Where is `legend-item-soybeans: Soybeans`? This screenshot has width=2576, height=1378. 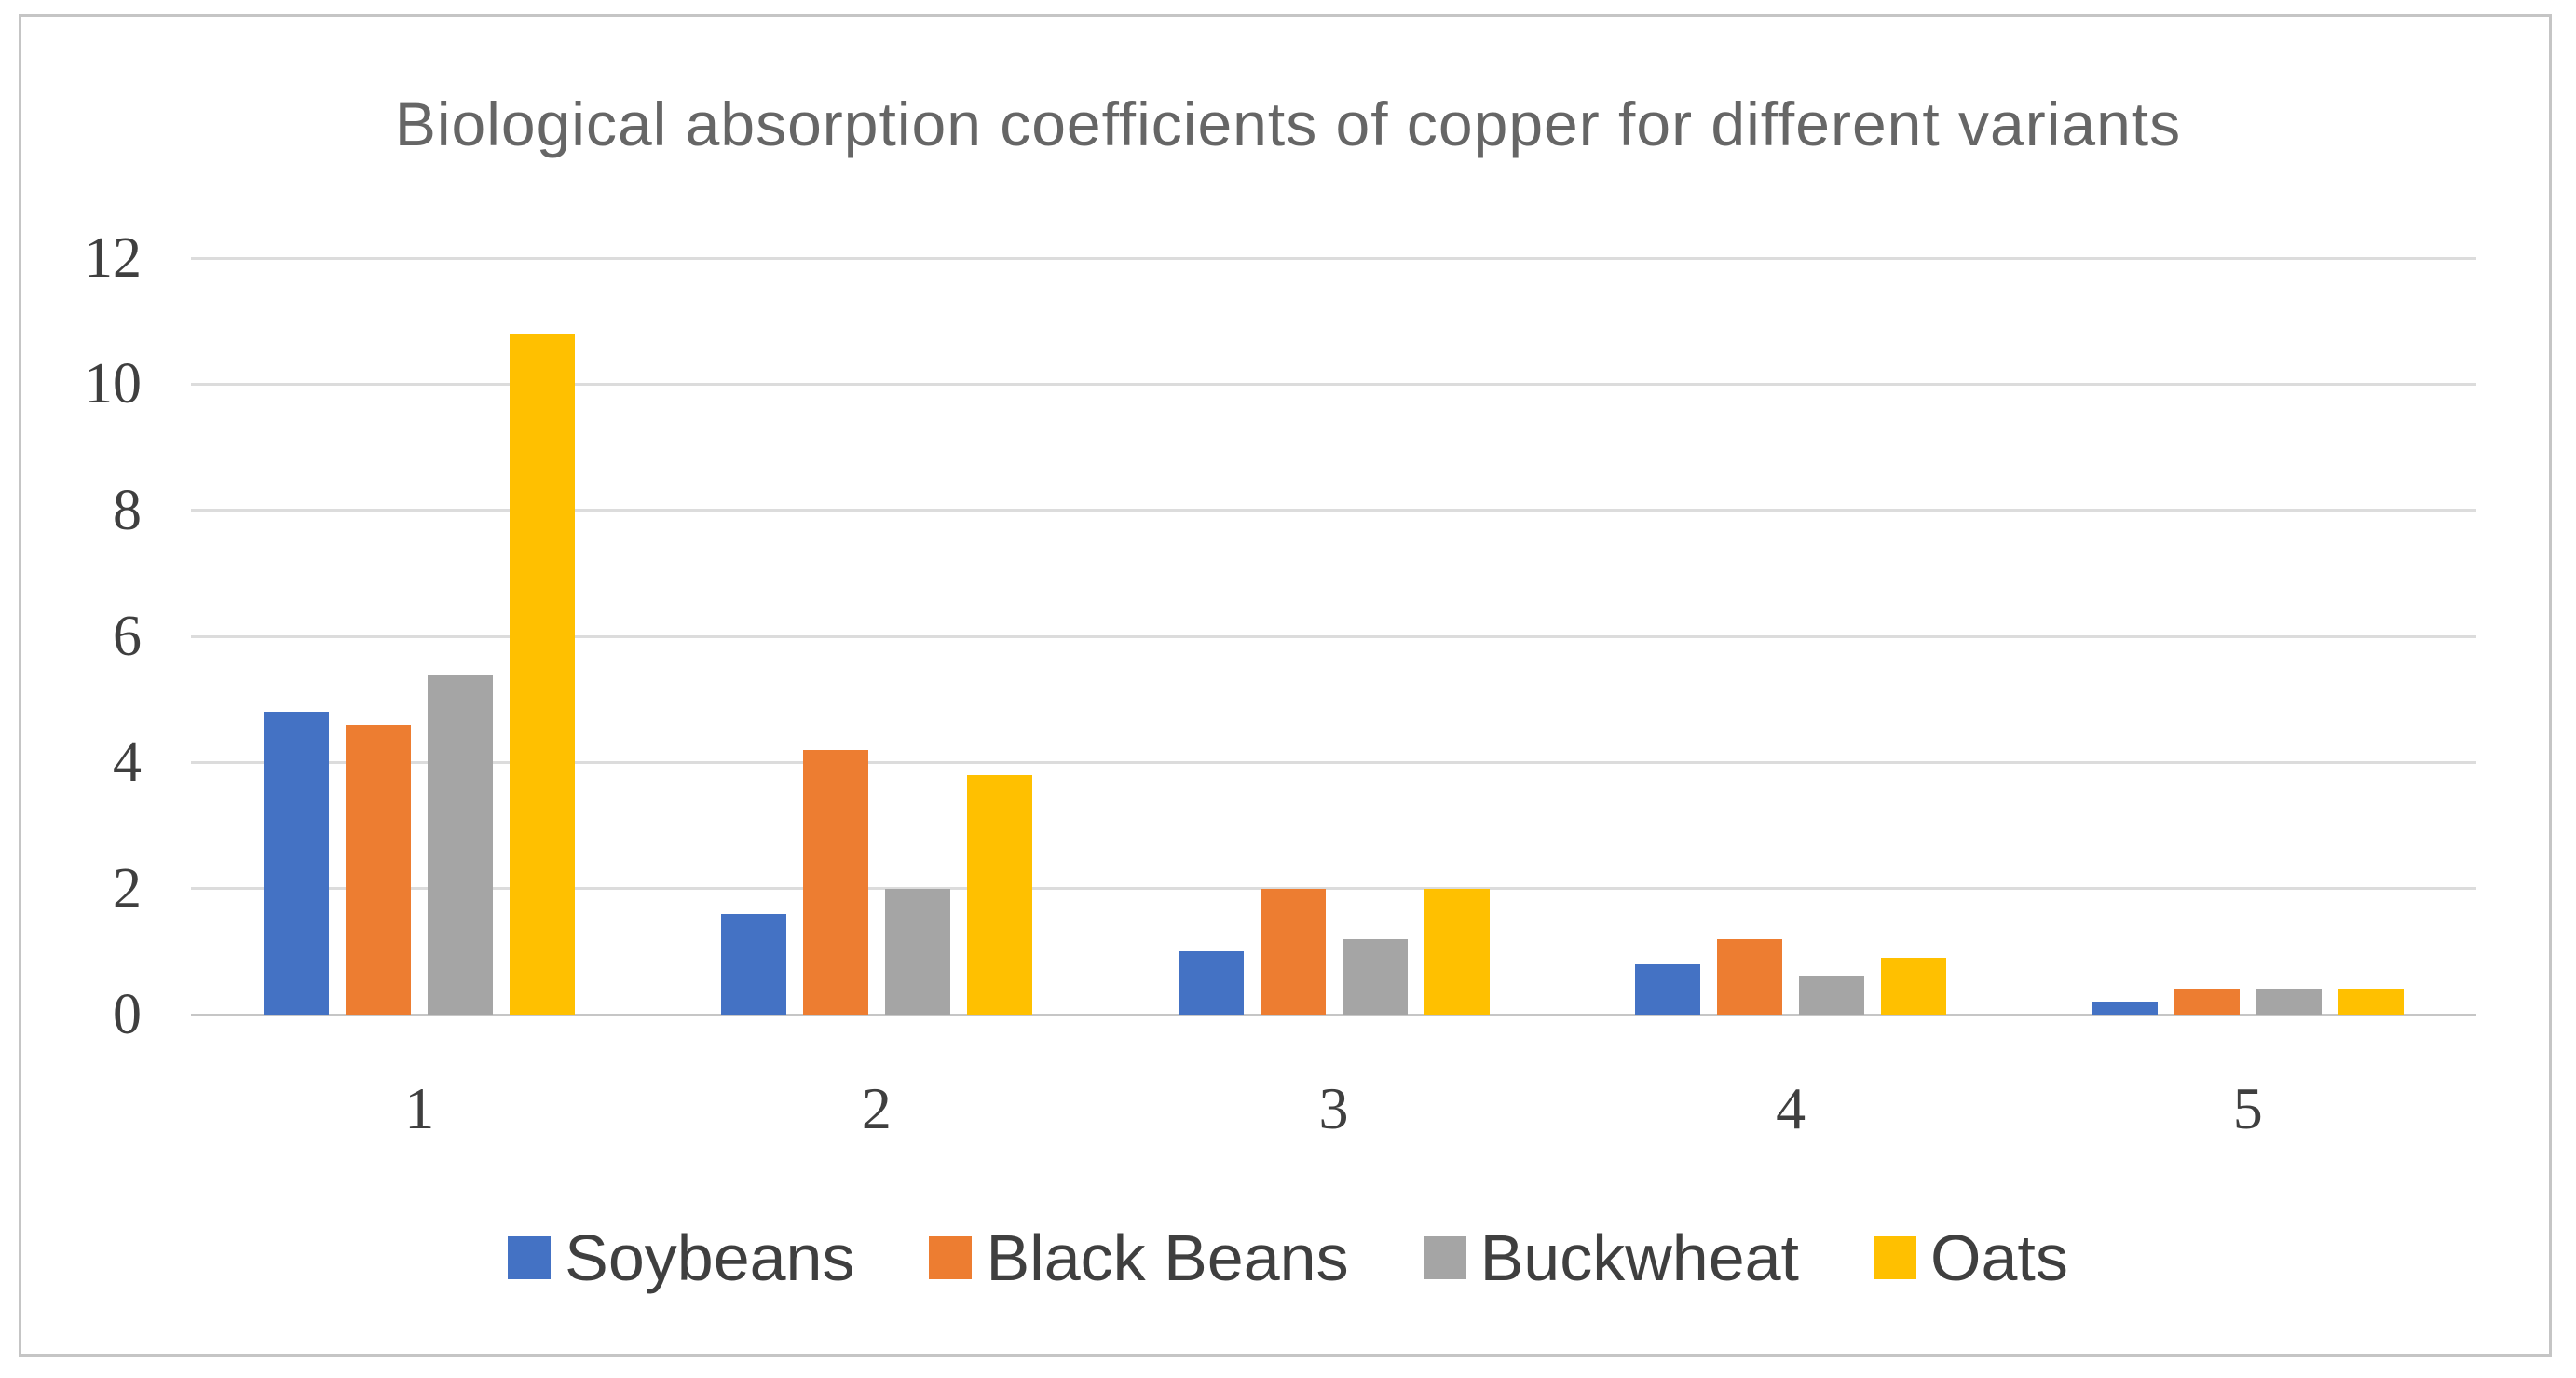
legend-item-soybeans: Soybeans is located at coordinates (681, 1258).